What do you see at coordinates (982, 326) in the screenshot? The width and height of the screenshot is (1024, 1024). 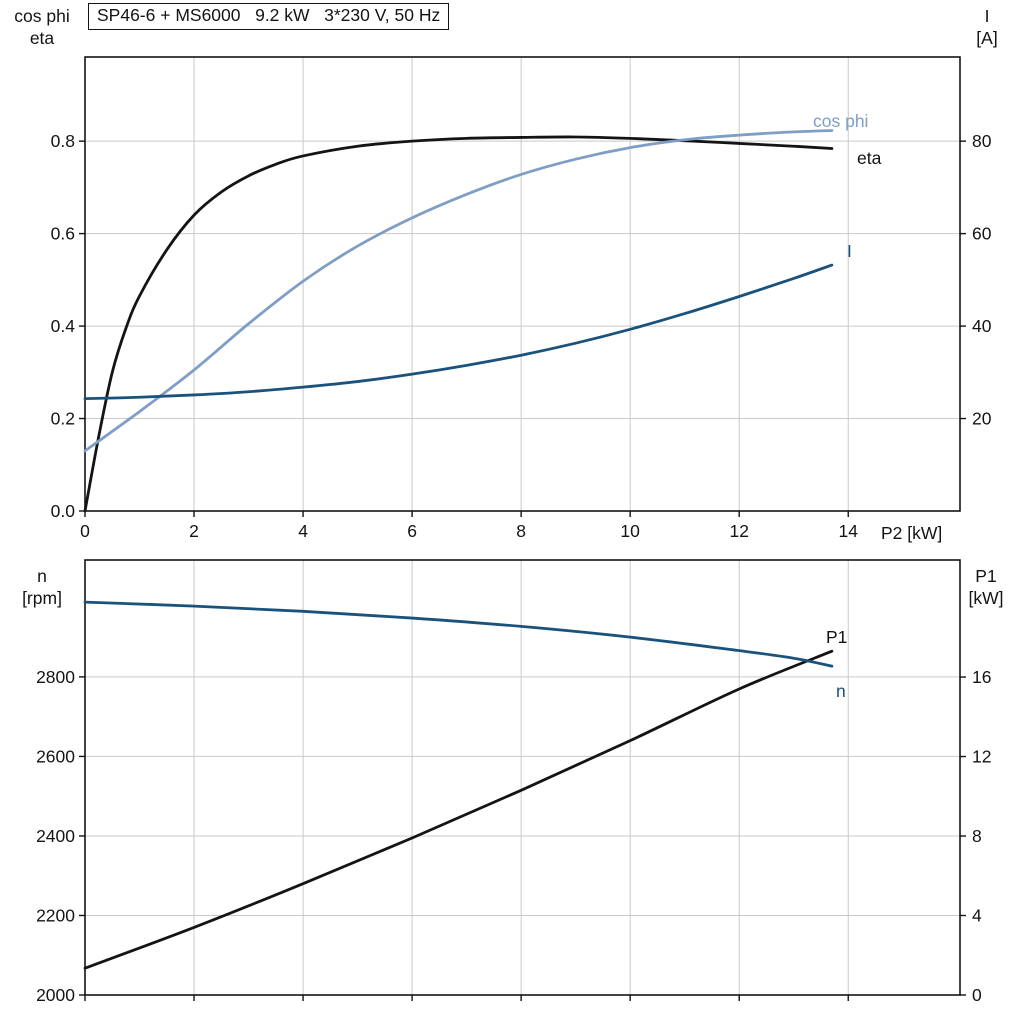 I see `y-right-tick-label: 40` at bounding box center [982, 326].